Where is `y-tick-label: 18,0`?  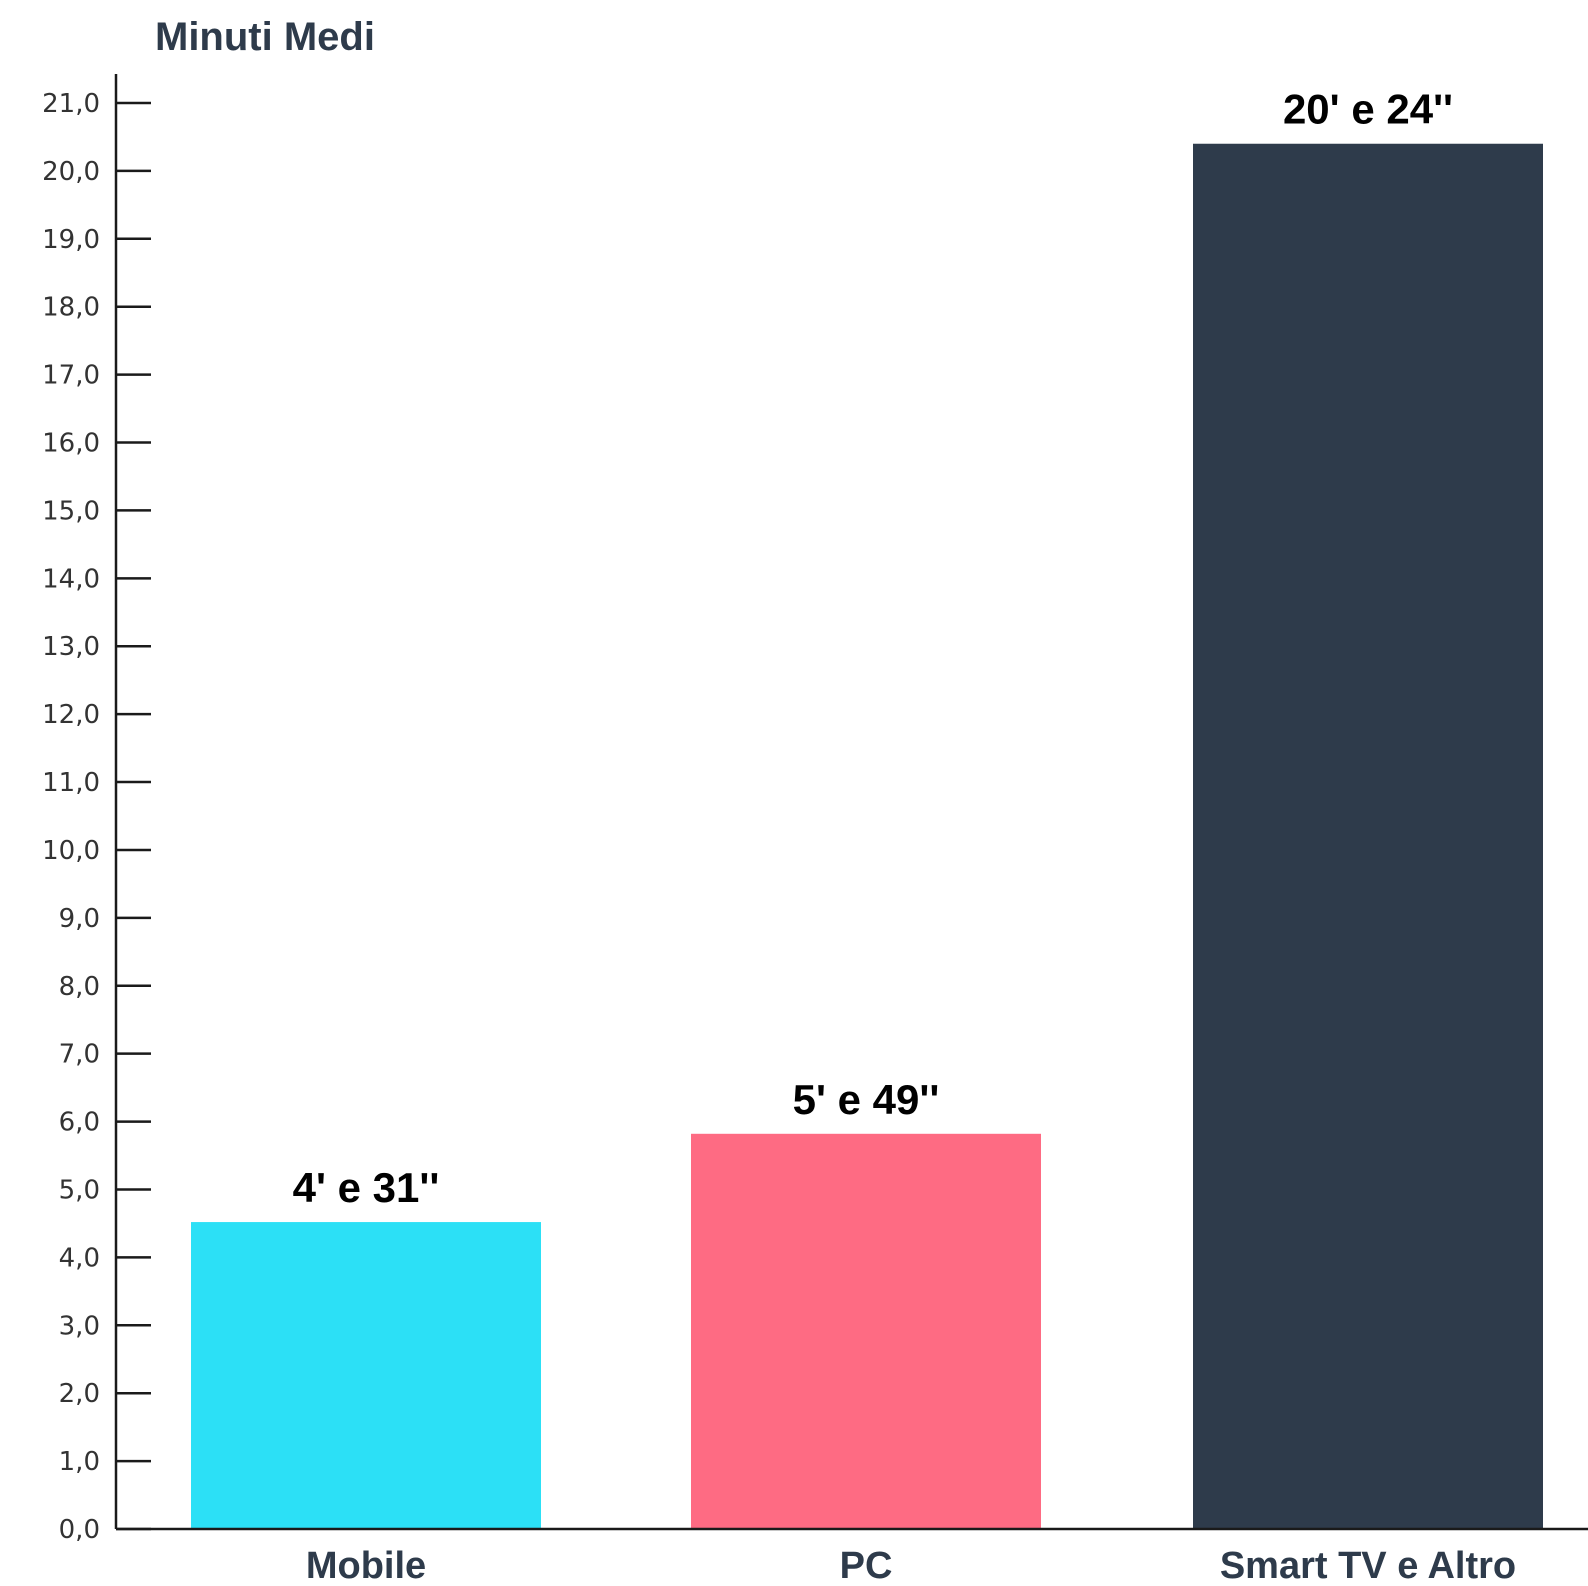 y-tick-label: 18,0 is located at coordinates (71, 308).